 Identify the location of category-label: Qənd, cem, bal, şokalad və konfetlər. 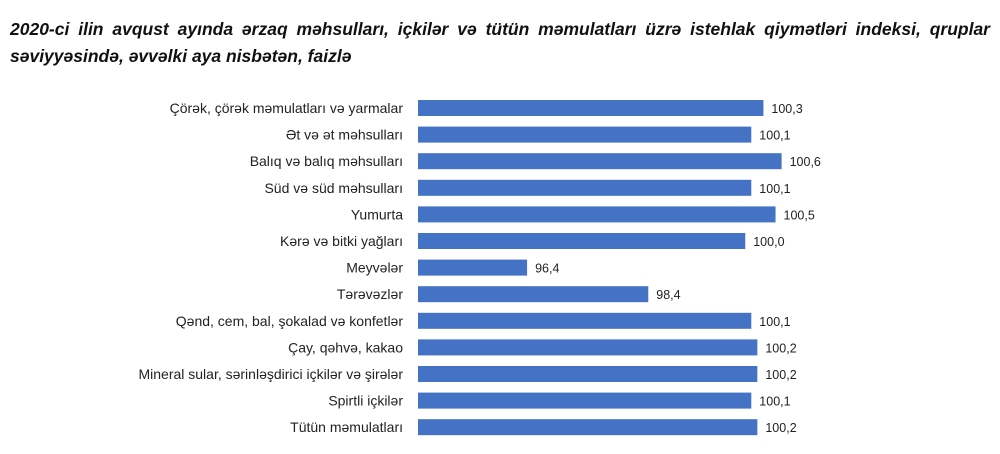
(290, 321).